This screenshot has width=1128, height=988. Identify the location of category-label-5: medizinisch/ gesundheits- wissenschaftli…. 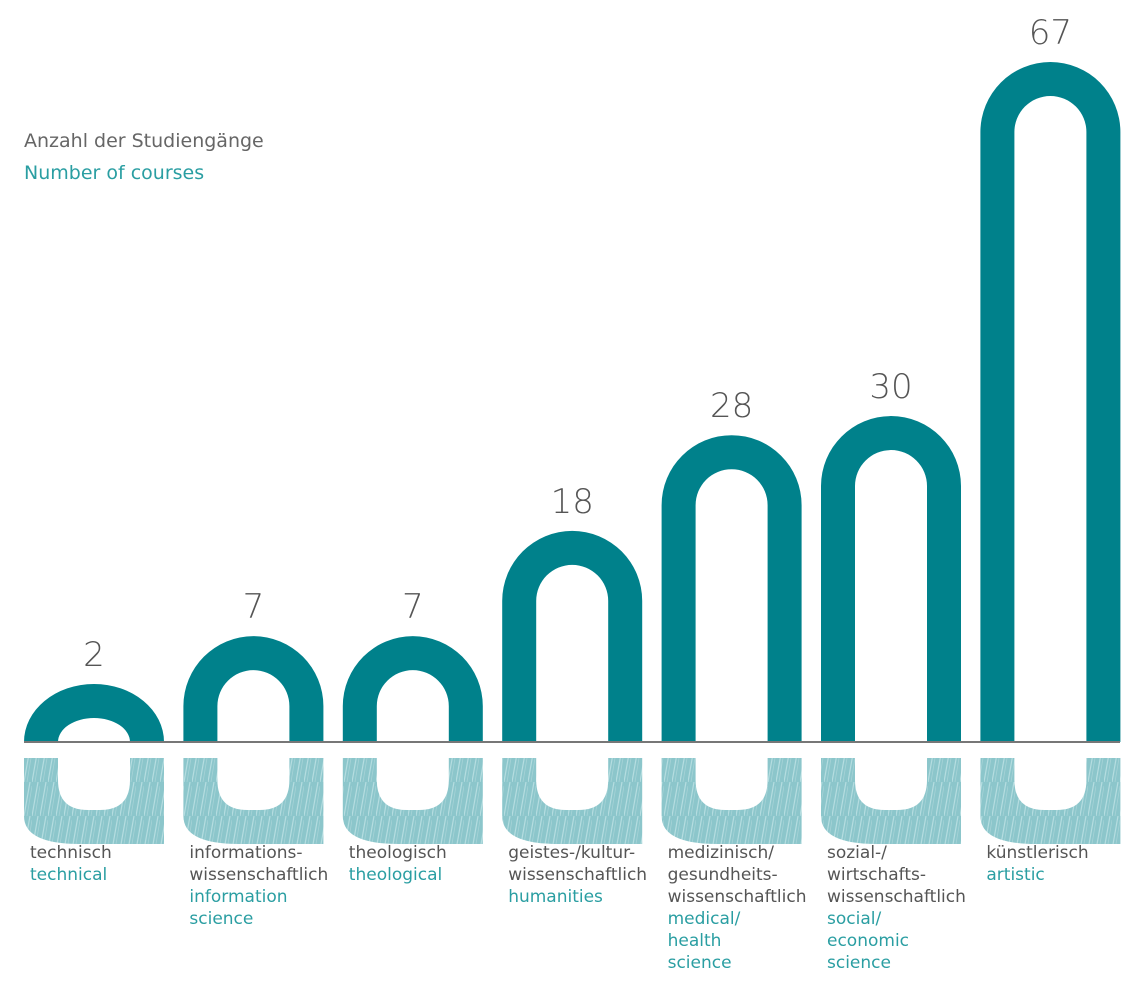
(743, 908).